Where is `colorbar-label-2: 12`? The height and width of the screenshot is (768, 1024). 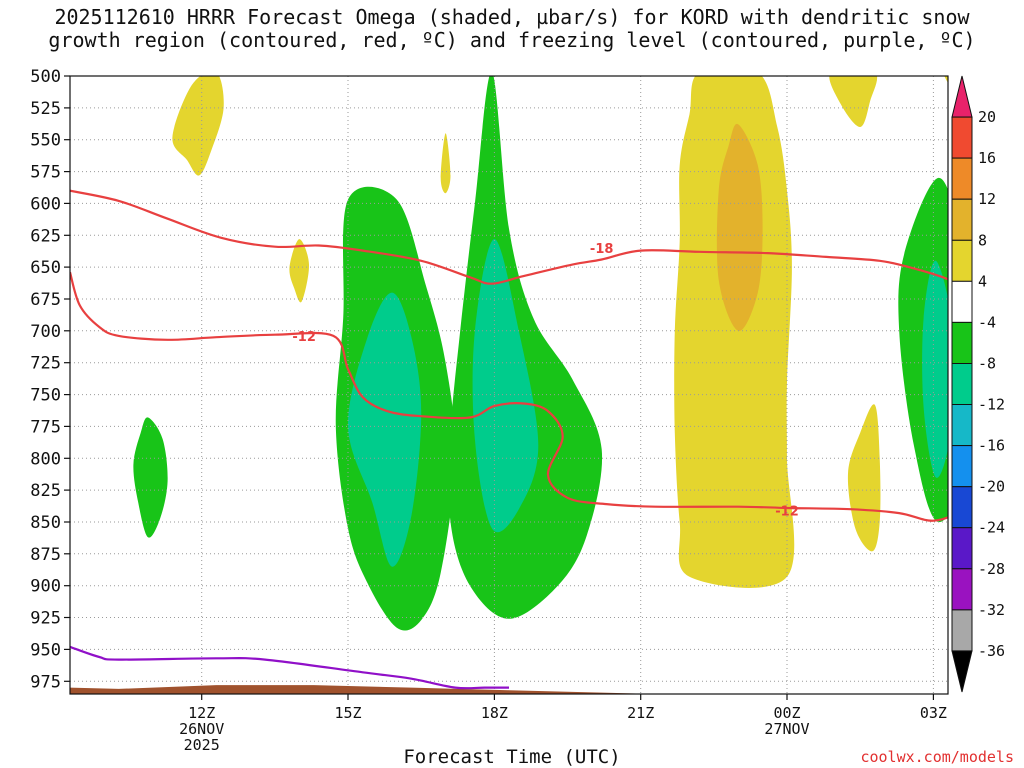
colorbar-label-2: 12 is located at coordinates (987, 199).